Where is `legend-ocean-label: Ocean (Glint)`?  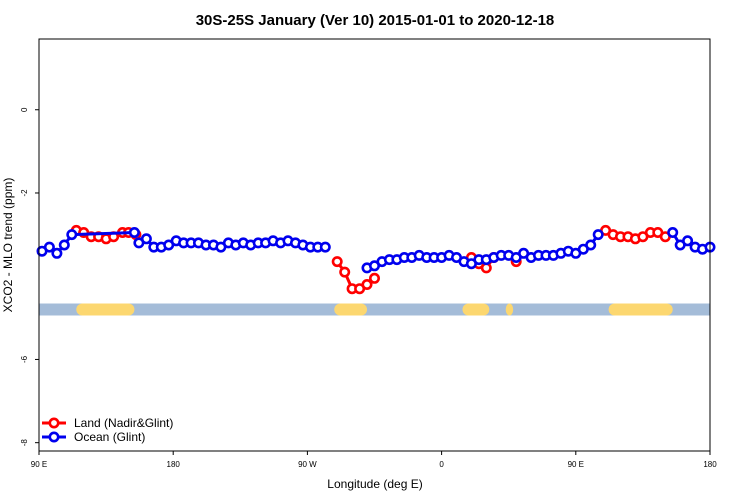 legend-ocean-label: Ocean (Glint) is located at coordinates (109, 437).